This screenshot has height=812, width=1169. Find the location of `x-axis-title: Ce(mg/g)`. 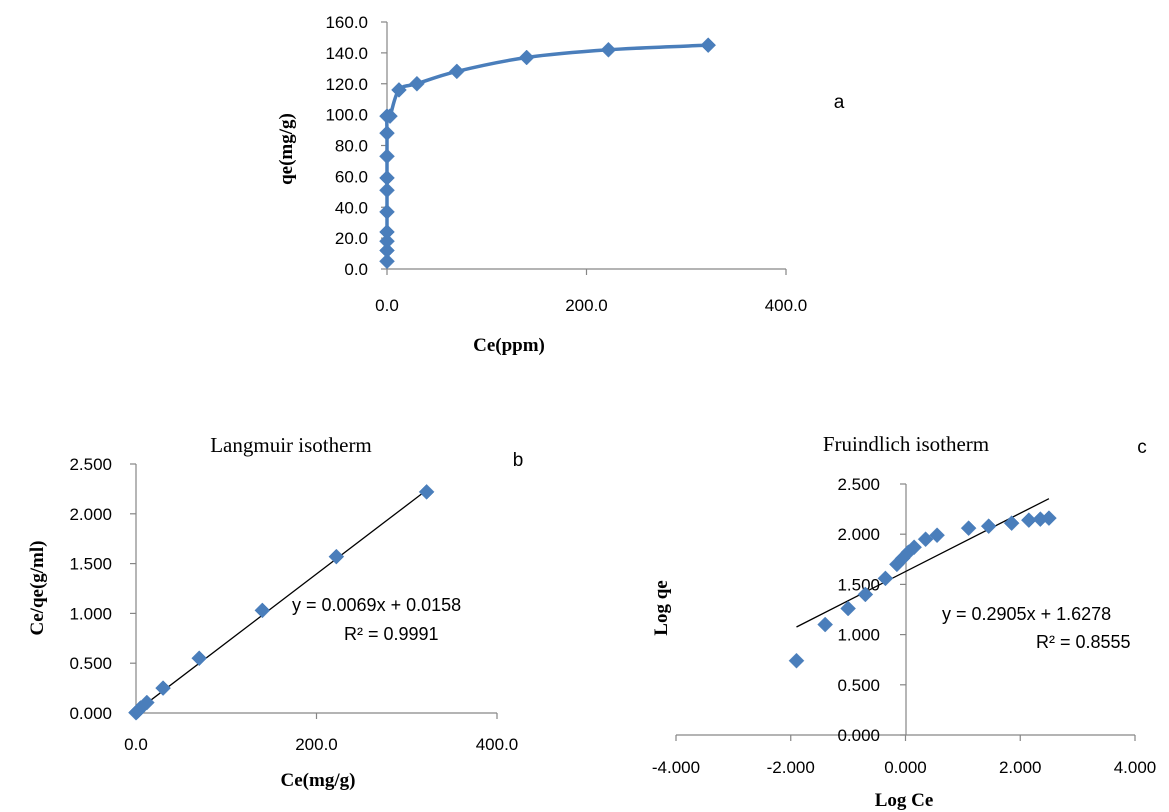

x-axis-title: Ce(mg/g) is located at coordinates (318, 780).